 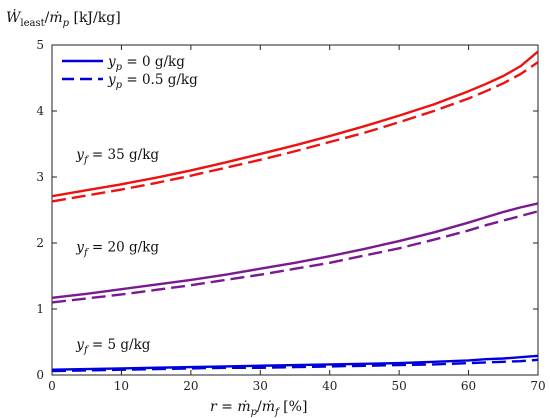 I want to click on x-tick-label: 10, so click(x=121, y=386).